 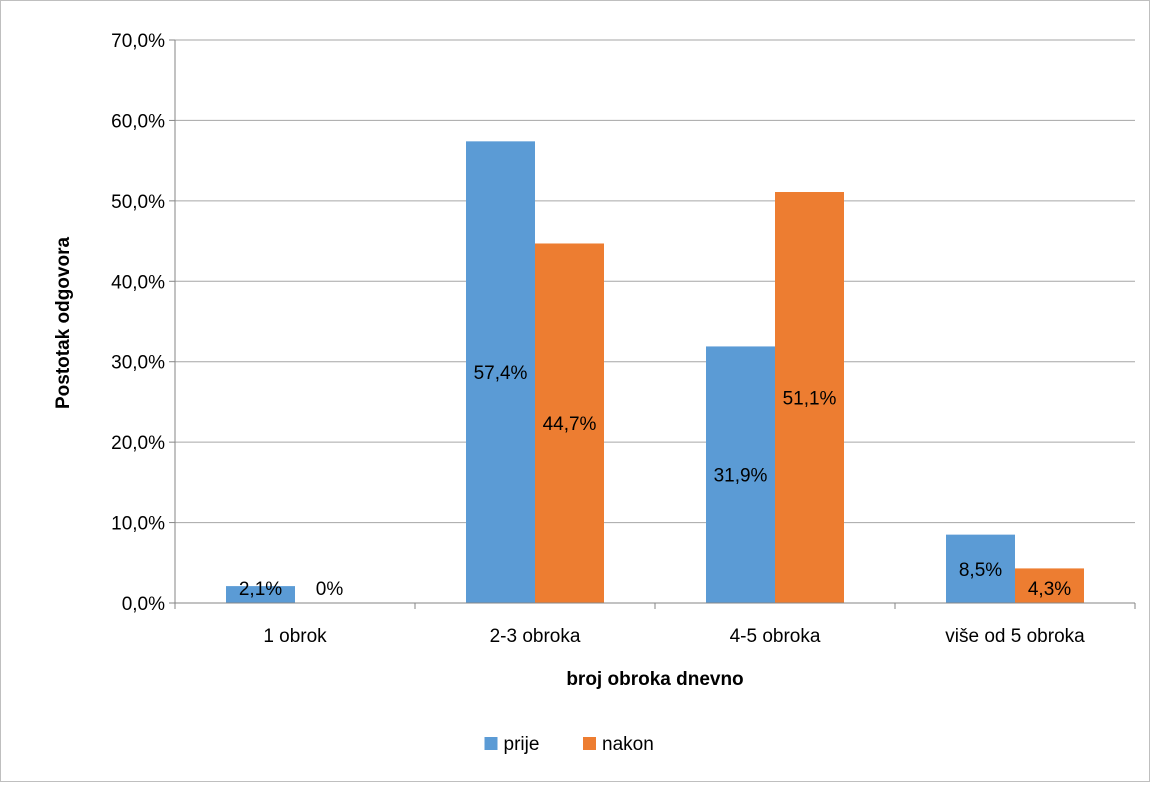 What do you see at coordinates (628, 744) in the screenshot?
I see `legend-label-nakon: nakon` at bounding box center [628, 744].